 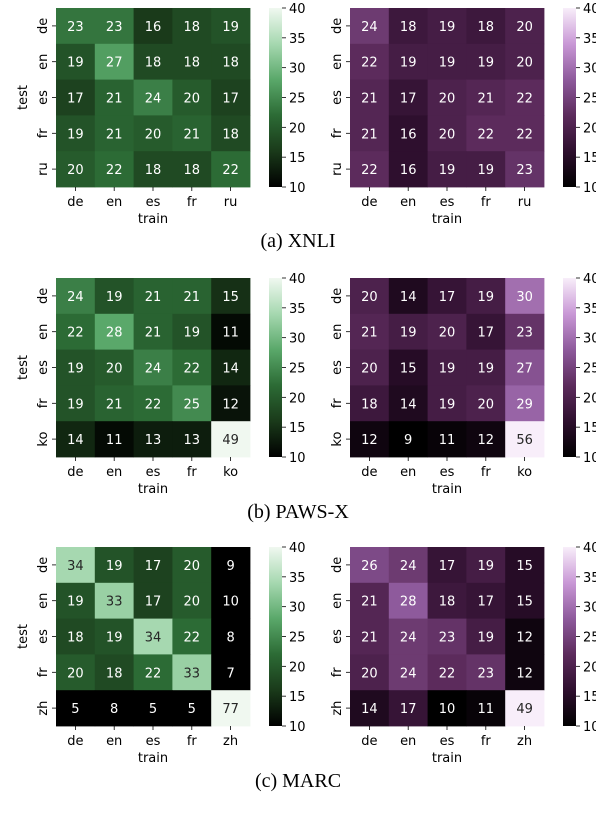 What do you see at coordinates (192, 709) in the screenshot?
I see `cell-value-label: 5` at bounding box center [192, 709].